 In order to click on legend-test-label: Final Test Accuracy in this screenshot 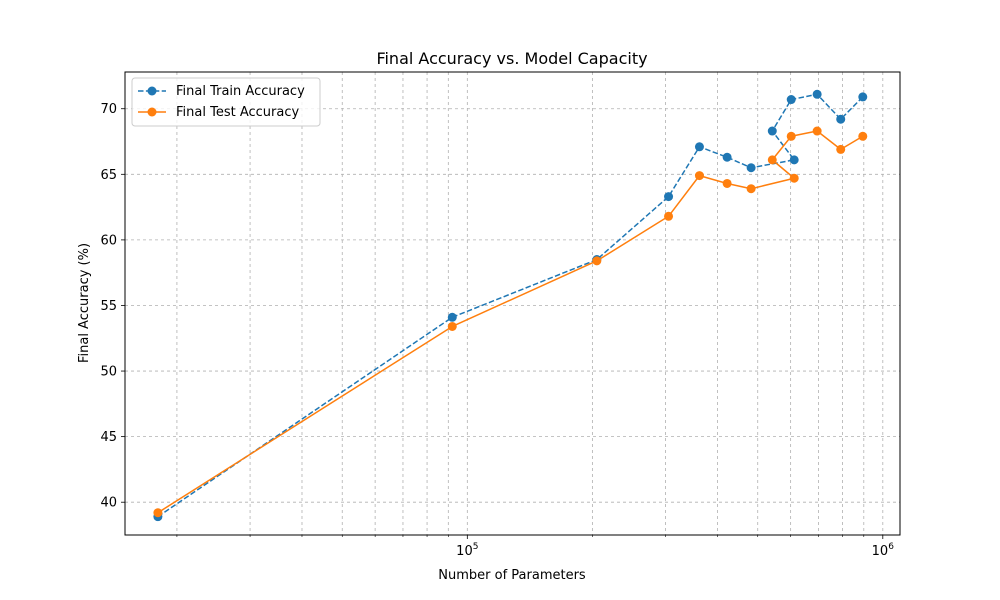, I will do `click(237, 112)`.